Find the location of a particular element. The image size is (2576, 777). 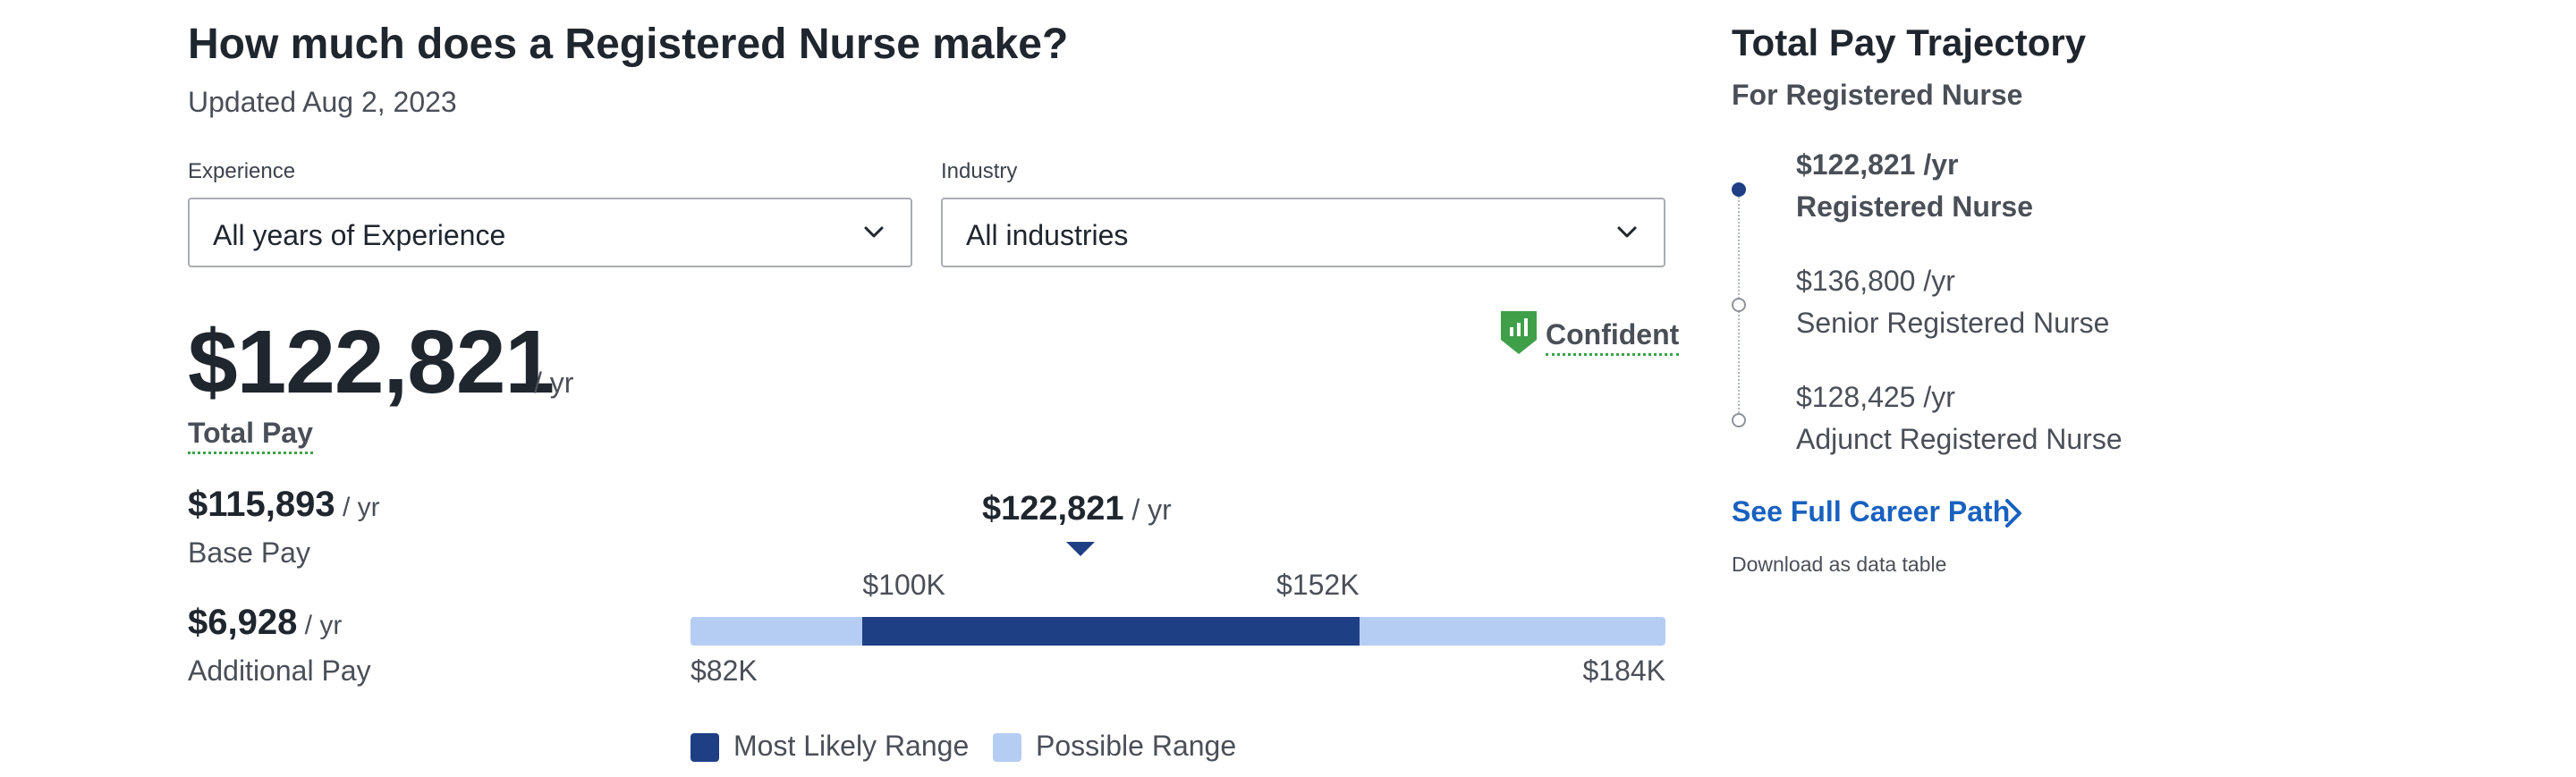

legend-possible-swatch is located at coordinates (1007, 747).